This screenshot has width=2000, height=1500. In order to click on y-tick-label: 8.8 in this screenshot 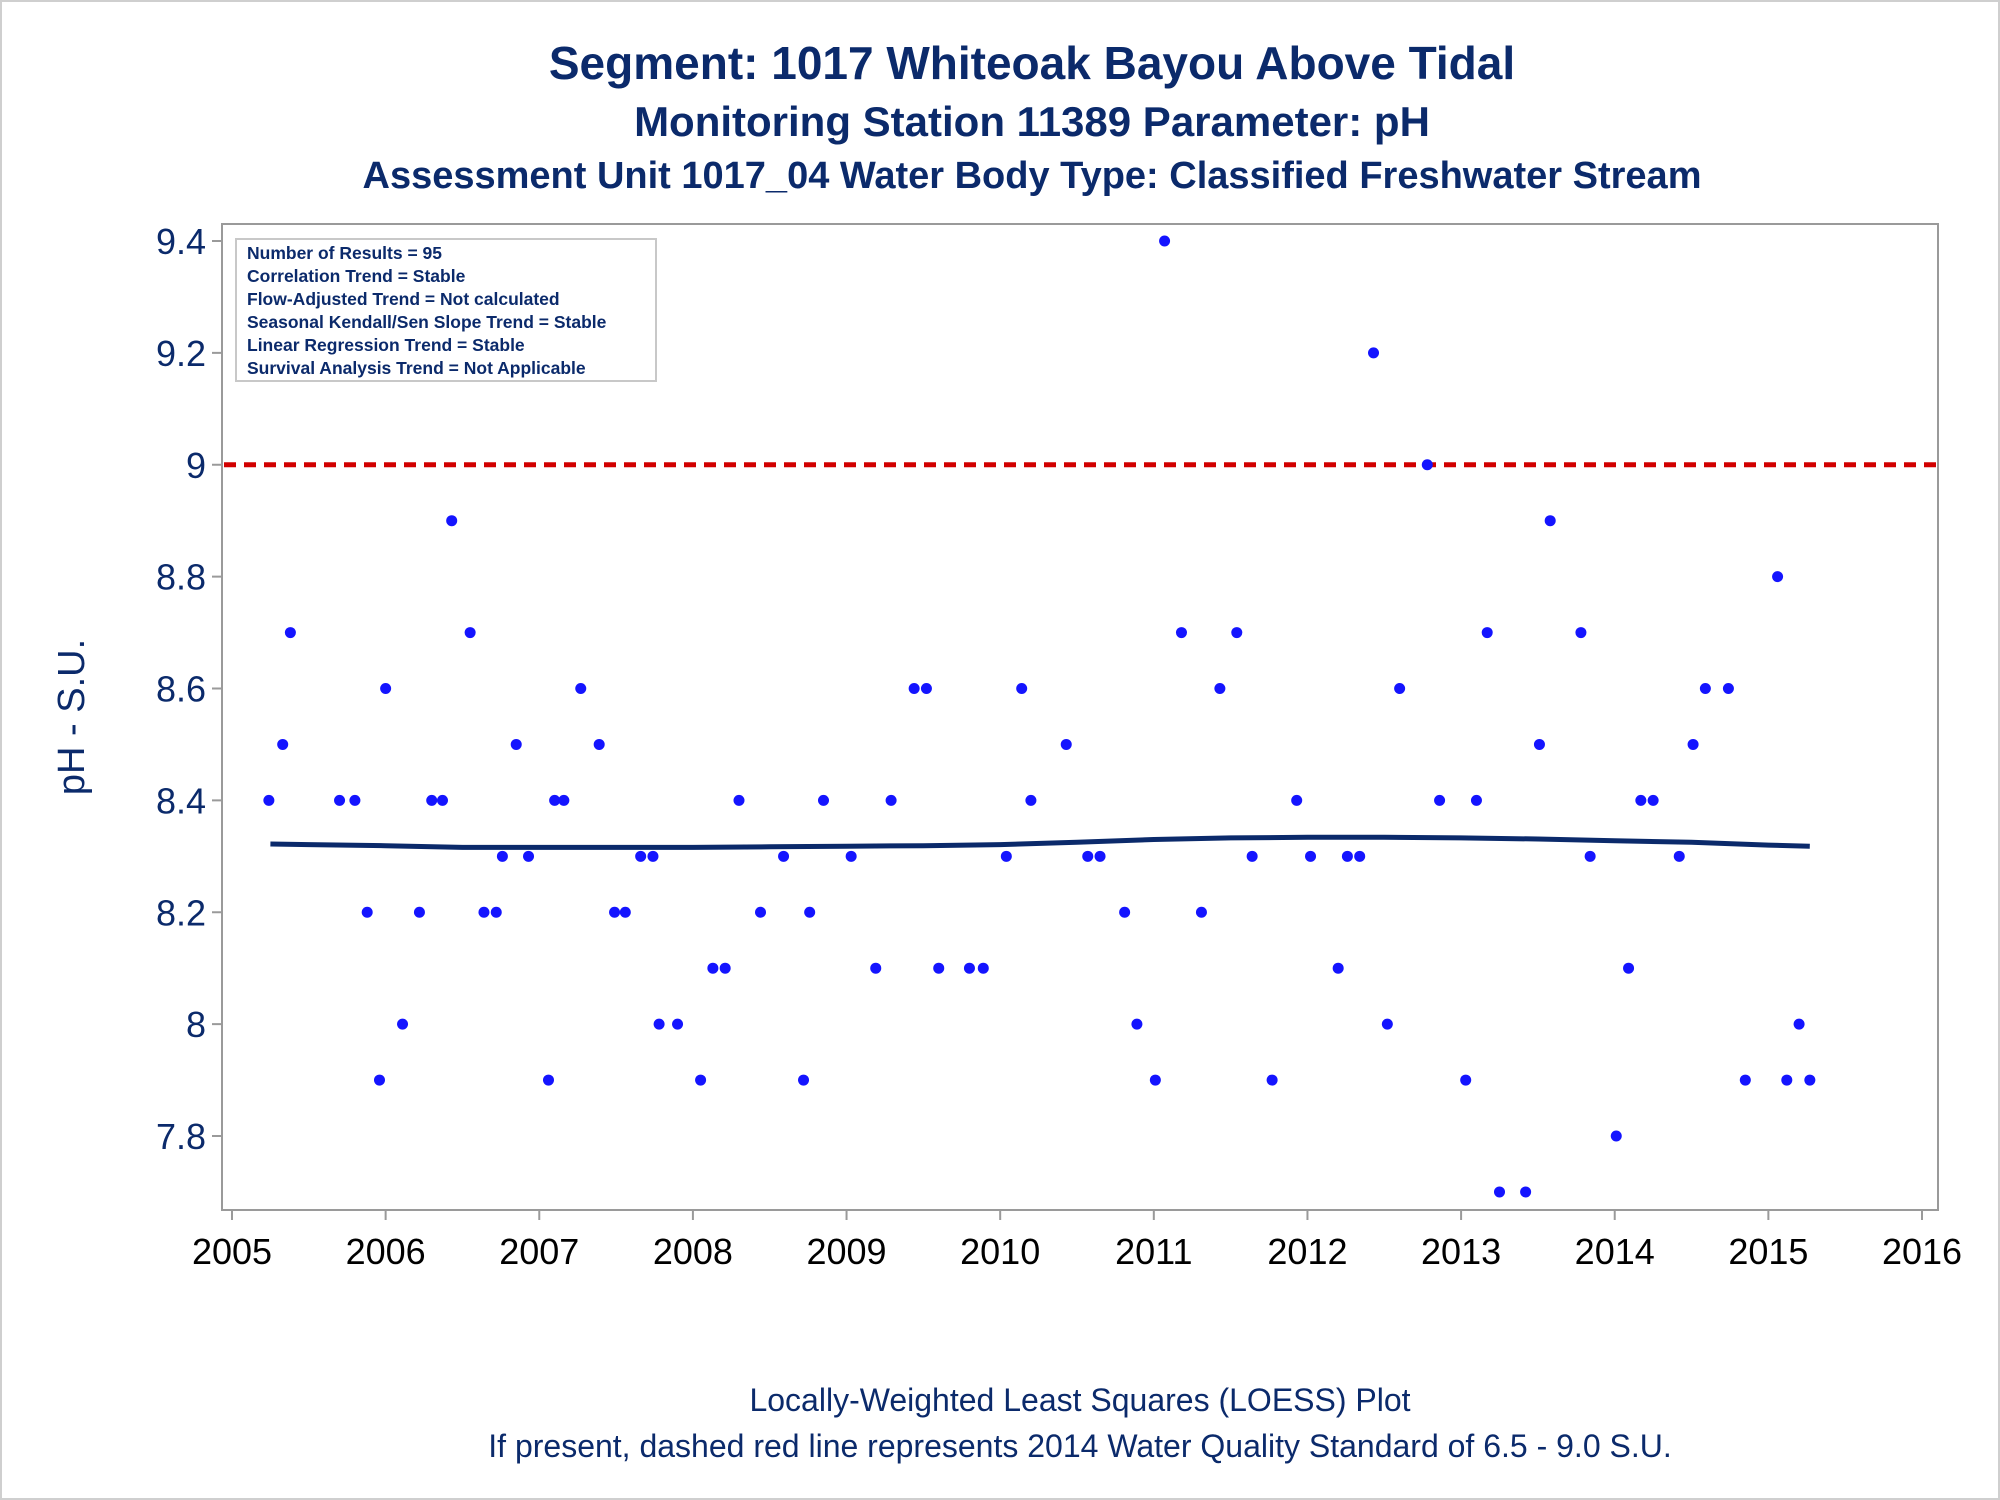, I will do `click(181, 577)`.